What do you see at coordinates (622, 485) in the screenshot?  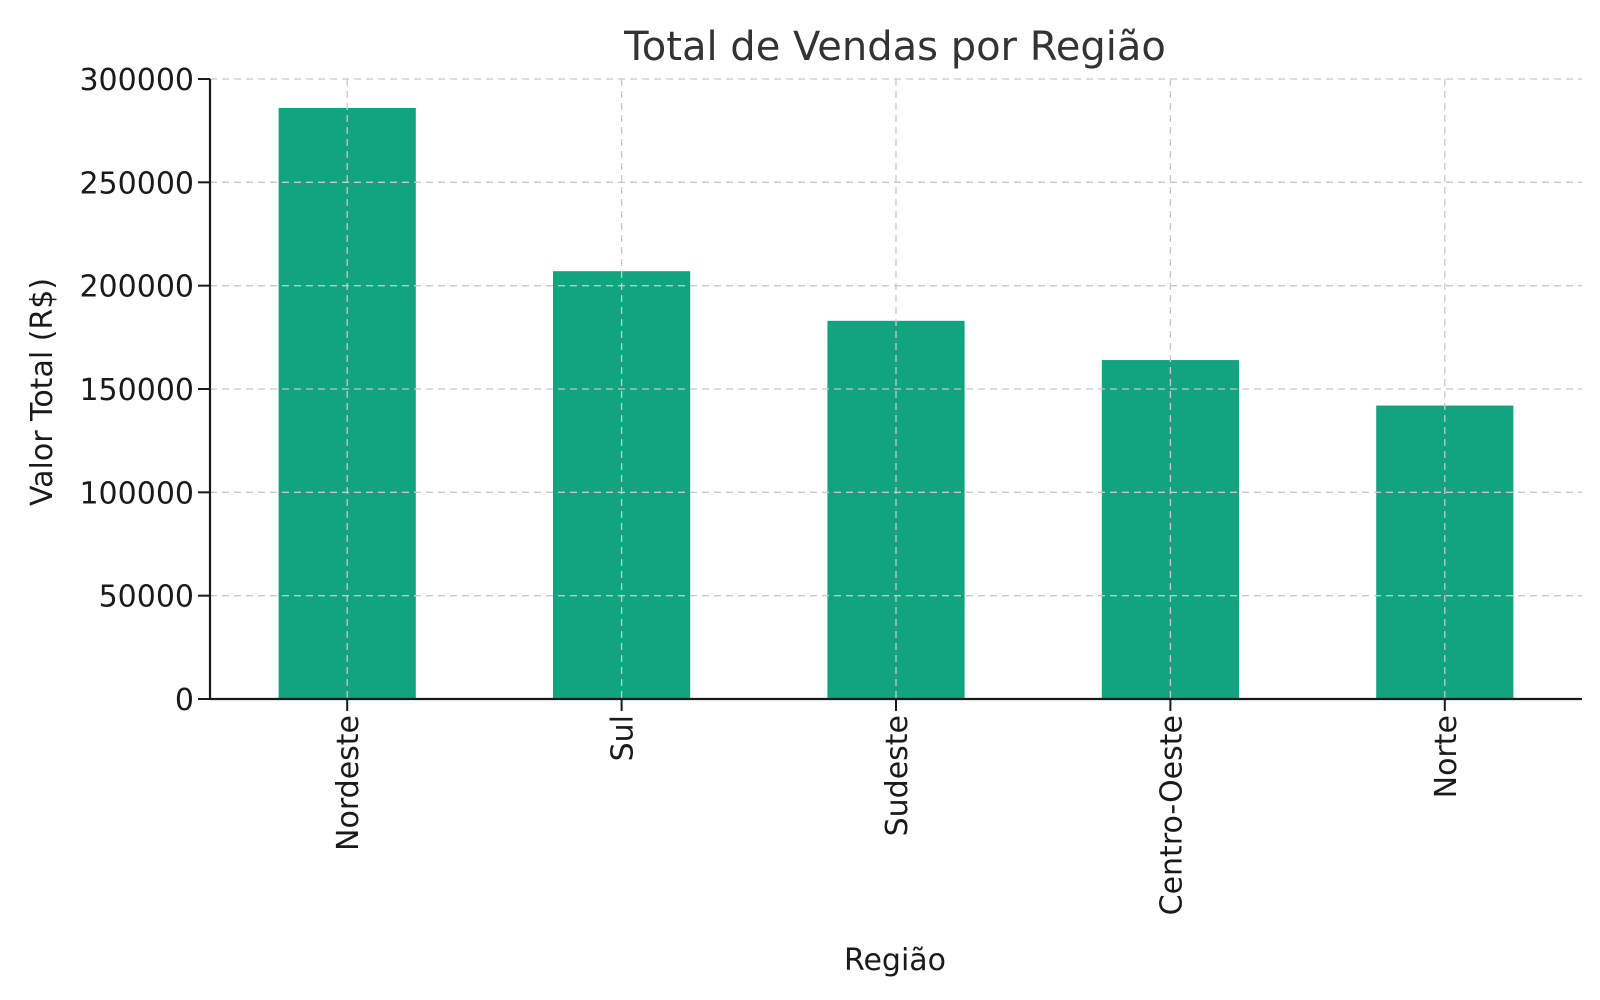 I see `bar-sul` at bounding box center [622, 485].